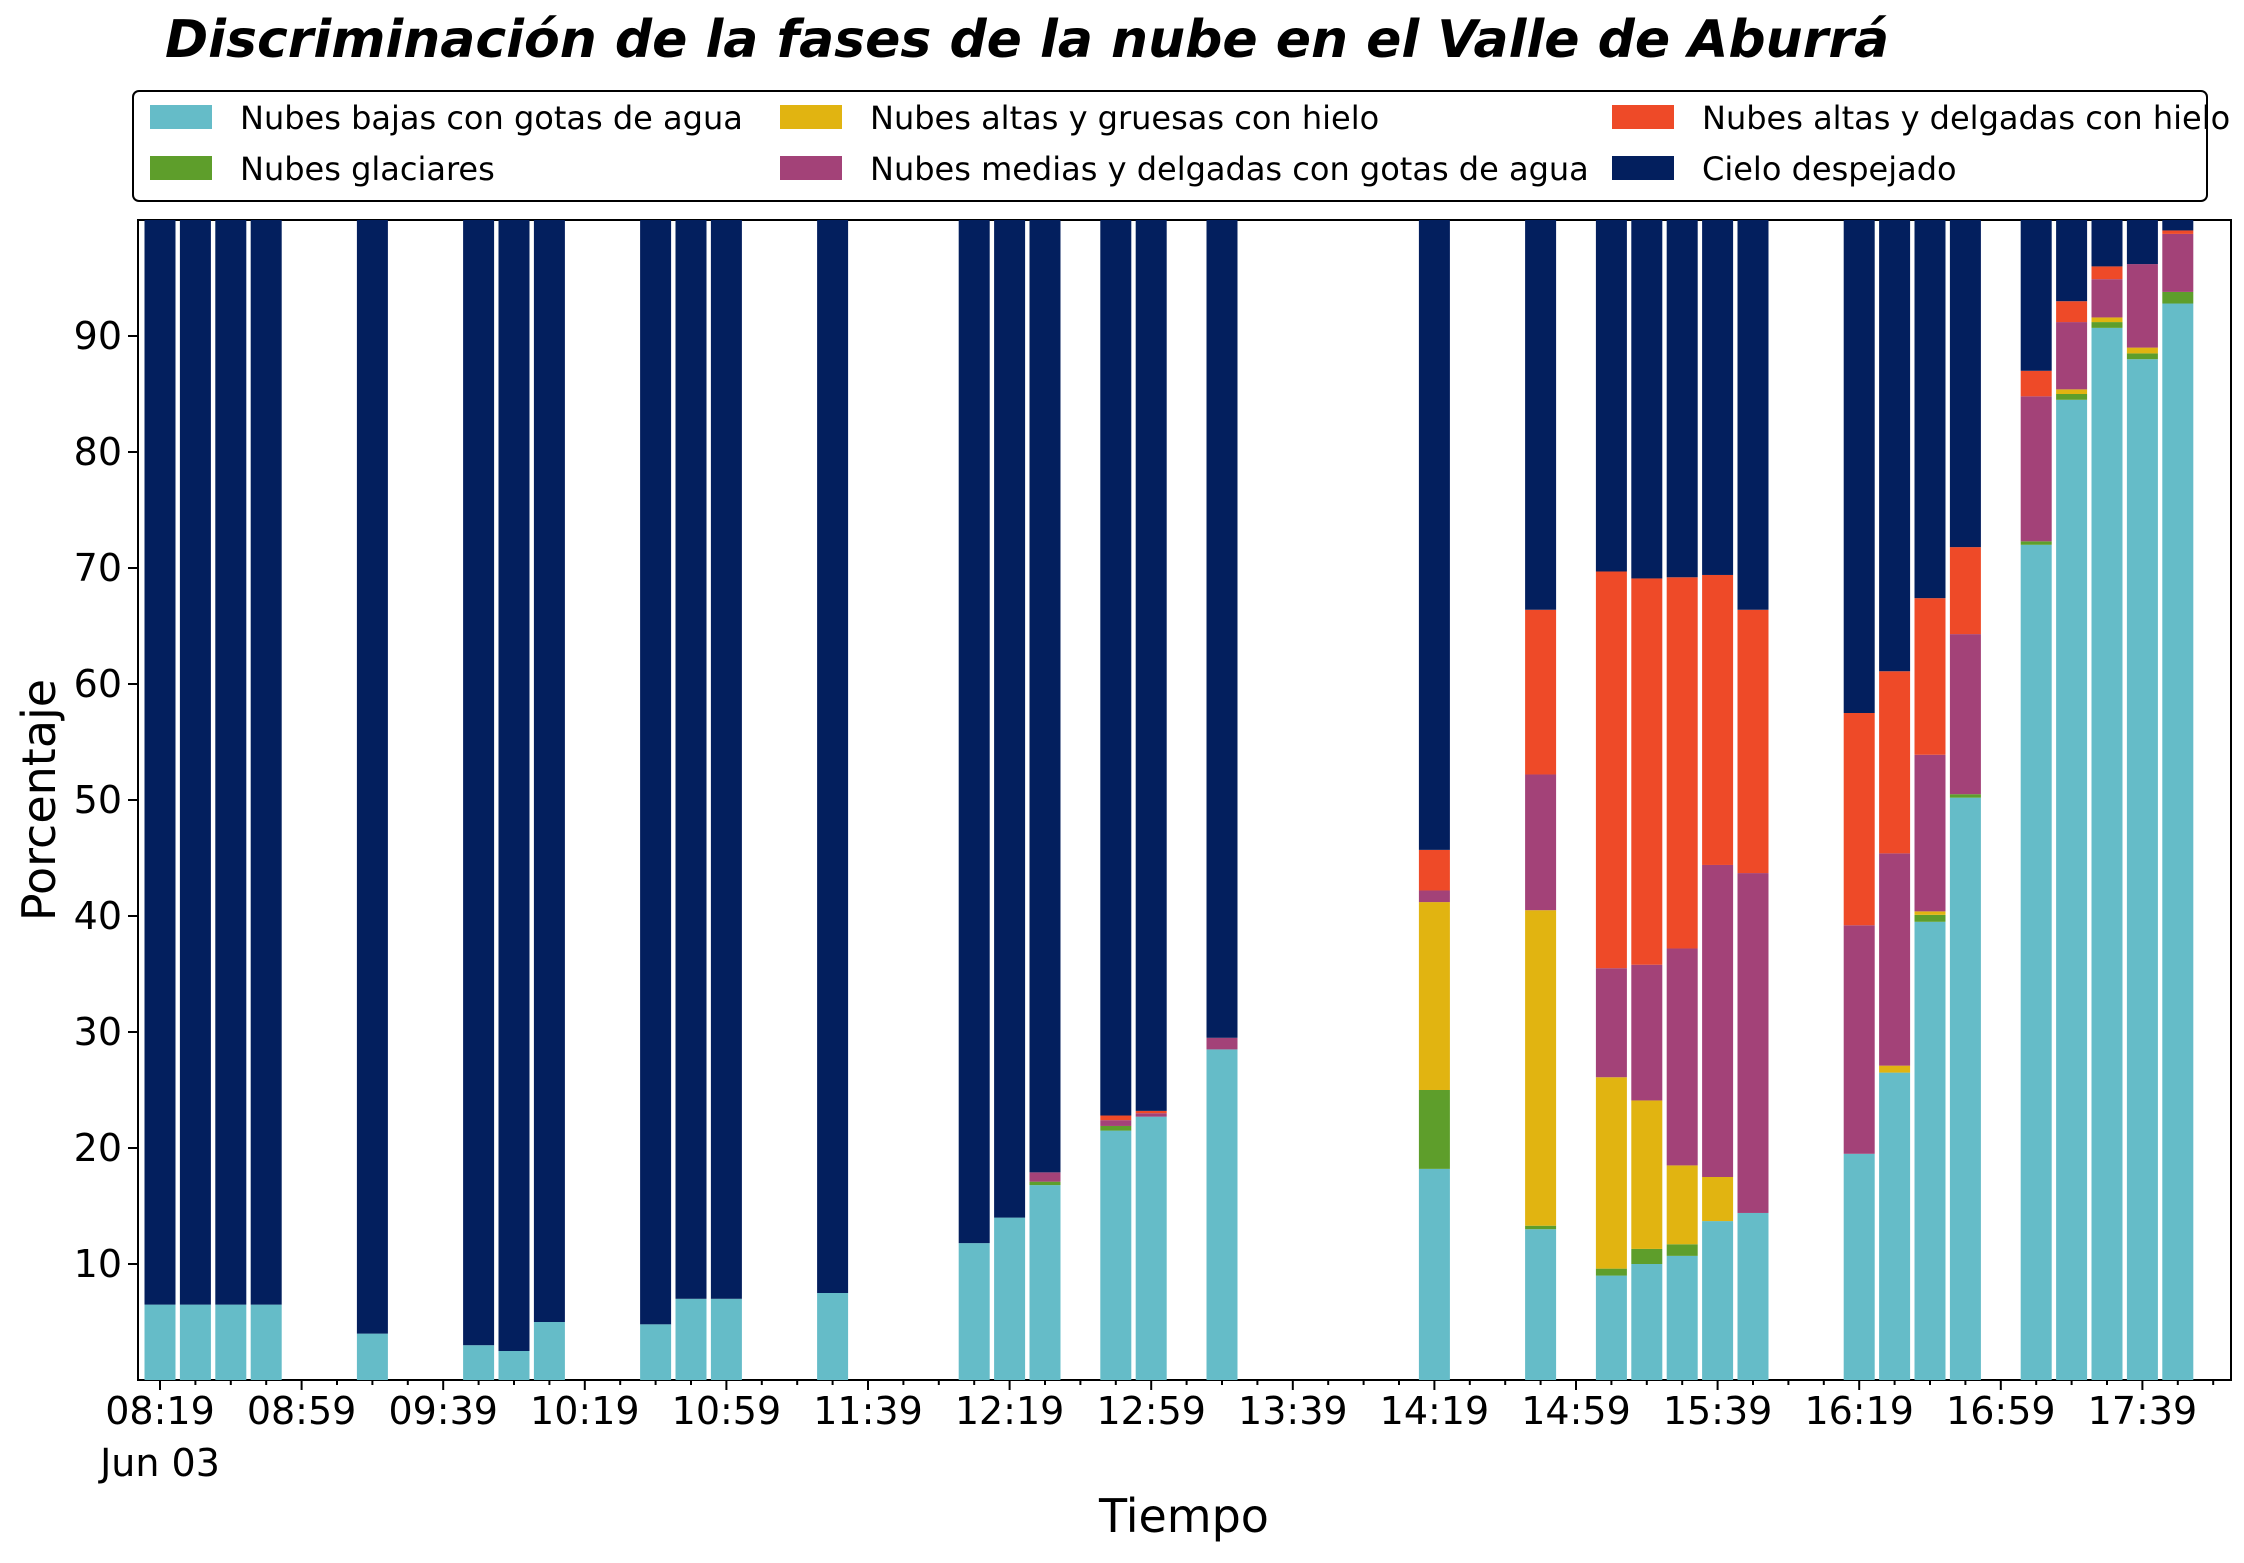 The height and width of the screenshot is (1563, 2244). Describe the element at coordinates (98, 568) in the screenshot. I see `y-tick-label: 70` at that location.